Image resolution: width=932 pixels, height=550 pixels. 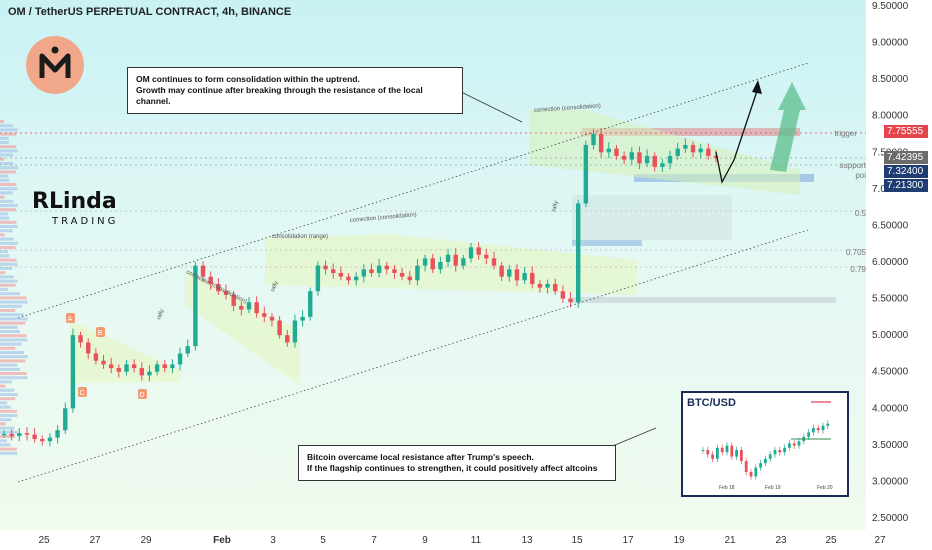 I want to click on x-tick-label-6: 7, so click(x=374, y=540).